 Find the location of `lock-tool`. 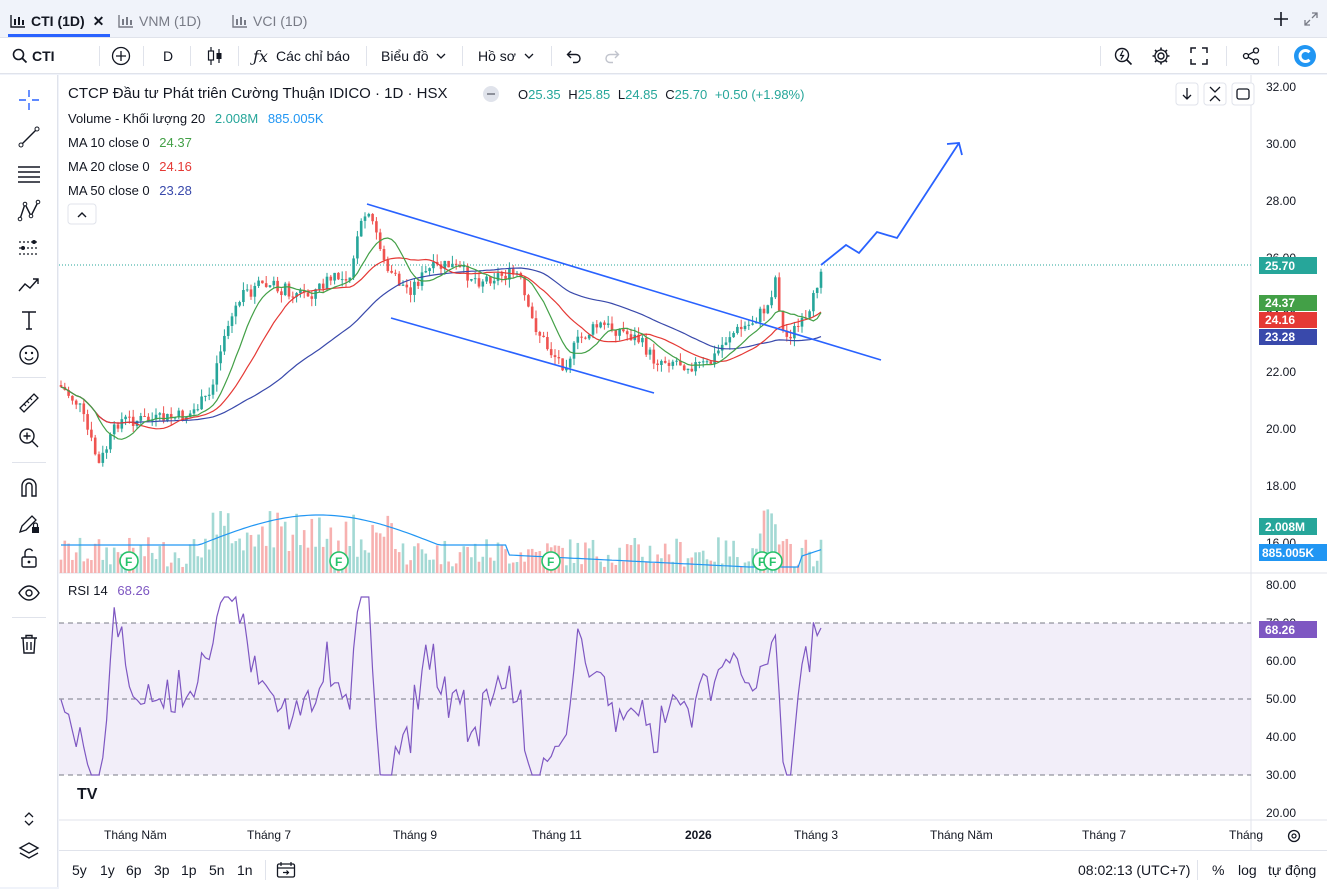

lock-tool is located at coordinates (29, 558).